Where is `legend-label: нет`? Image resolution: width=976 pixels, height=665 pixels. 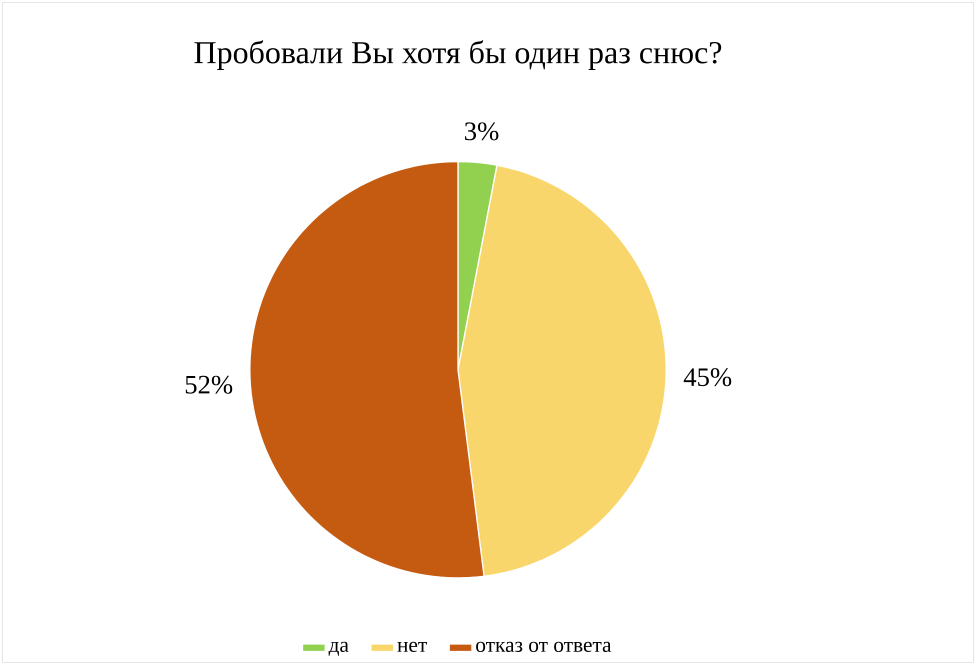 legend-label: нет is located at coordinates (412, 647).